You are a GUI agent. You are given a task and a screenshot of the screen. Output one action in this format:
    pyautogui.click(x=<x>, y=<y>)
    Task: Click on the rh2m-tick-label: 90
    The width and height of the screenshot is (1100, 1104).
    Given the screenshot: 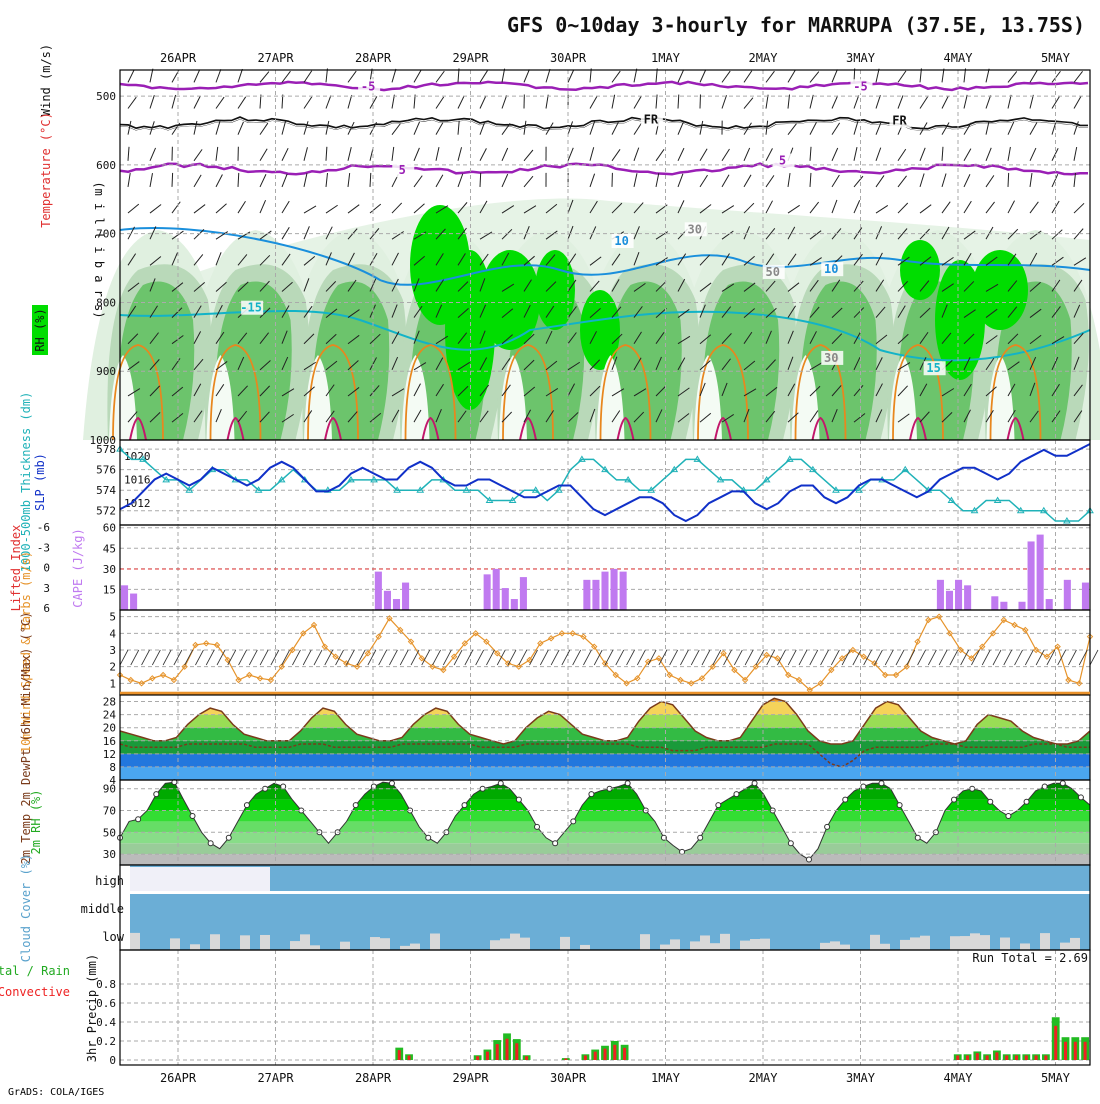 What is the action you would take?
    pyautogui.click(x=109, y=789)
    